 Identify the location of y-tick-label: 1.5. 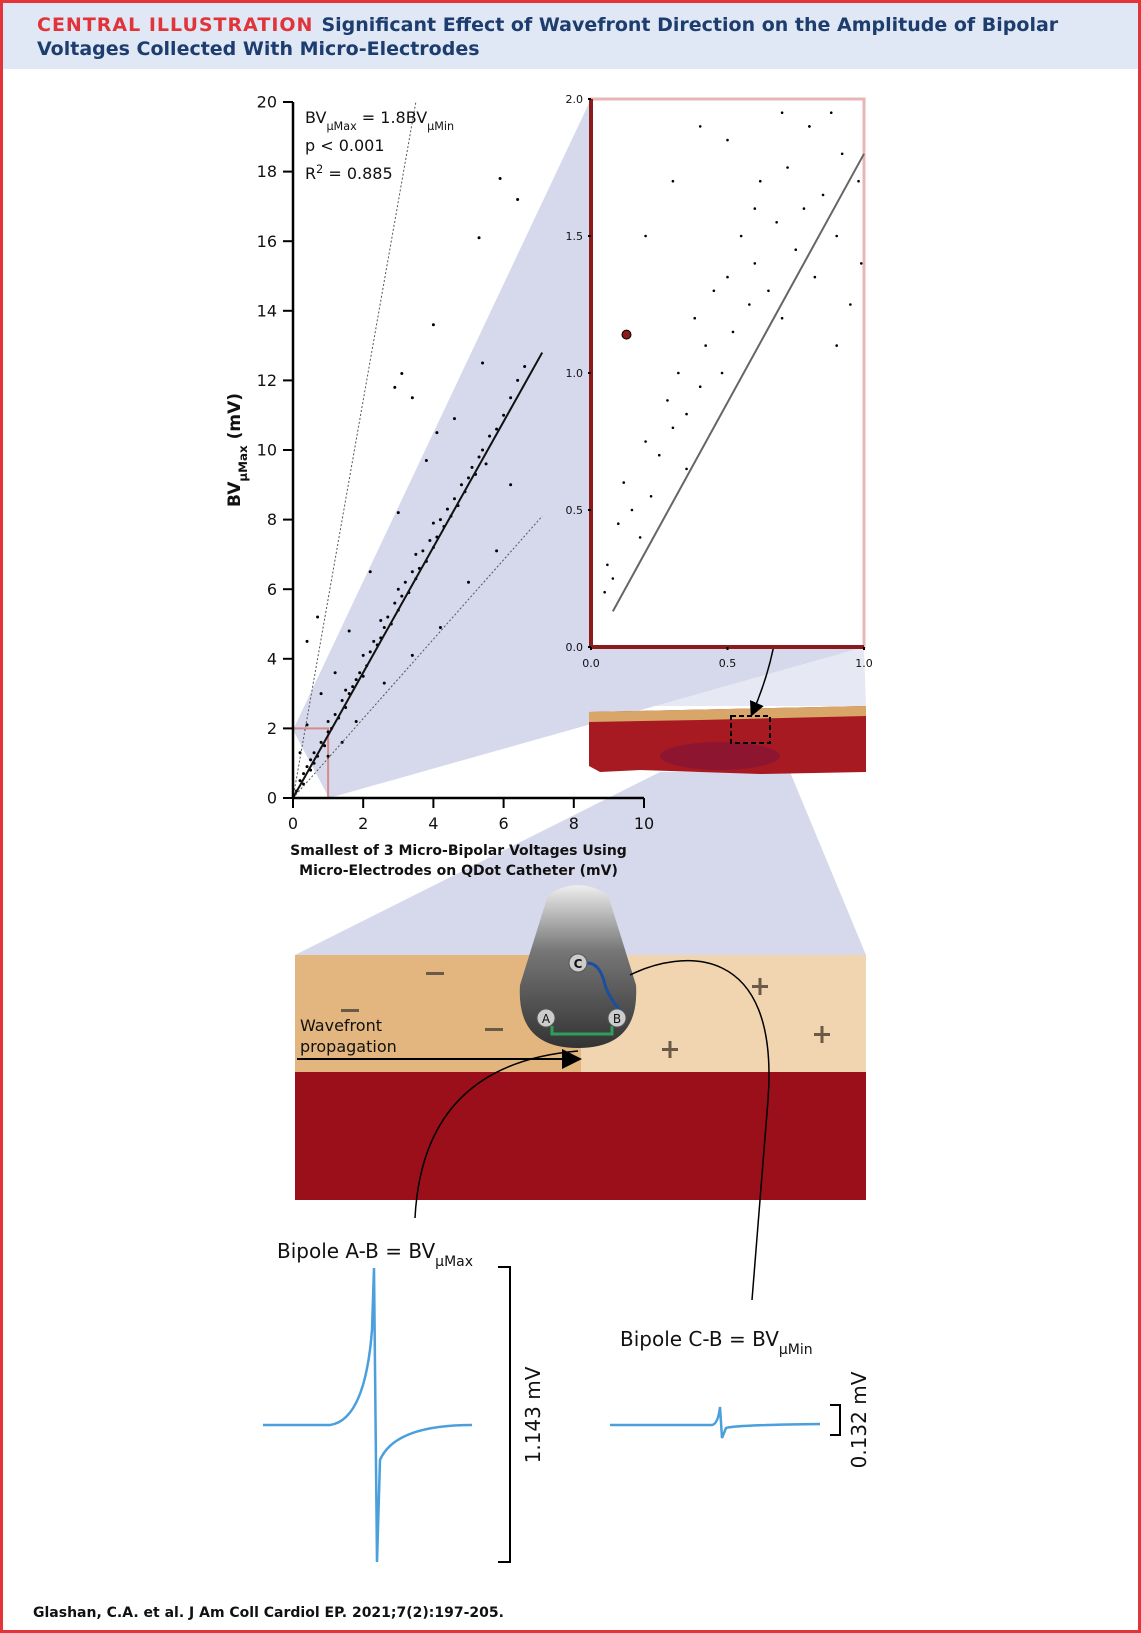
(575, 236).